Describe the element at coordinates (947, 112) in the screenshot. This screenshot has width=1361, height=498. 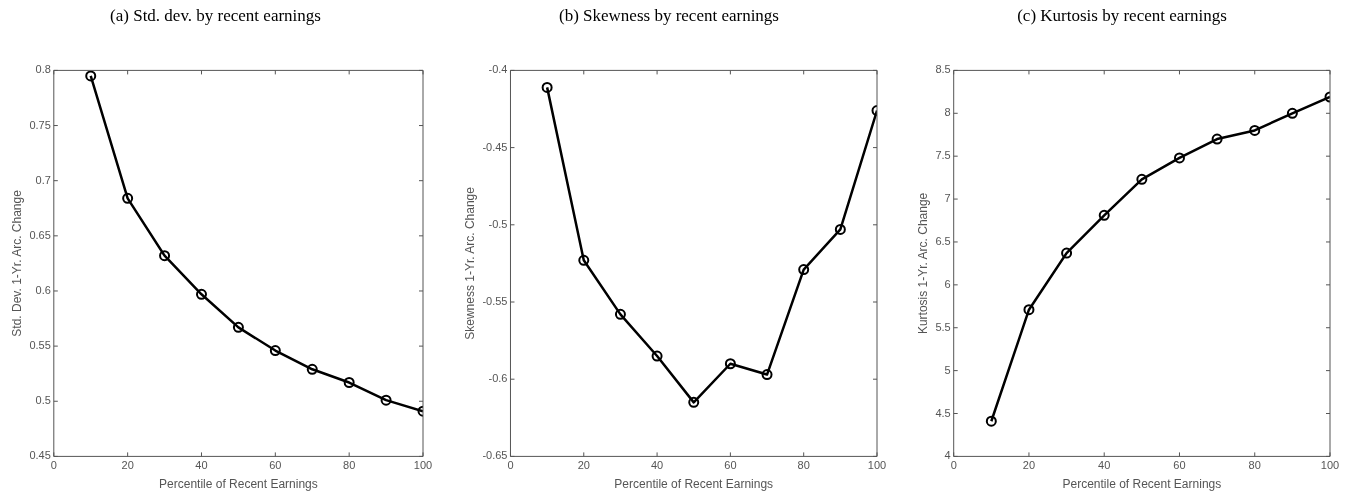
I see `y-tick-label: 8` at that location.